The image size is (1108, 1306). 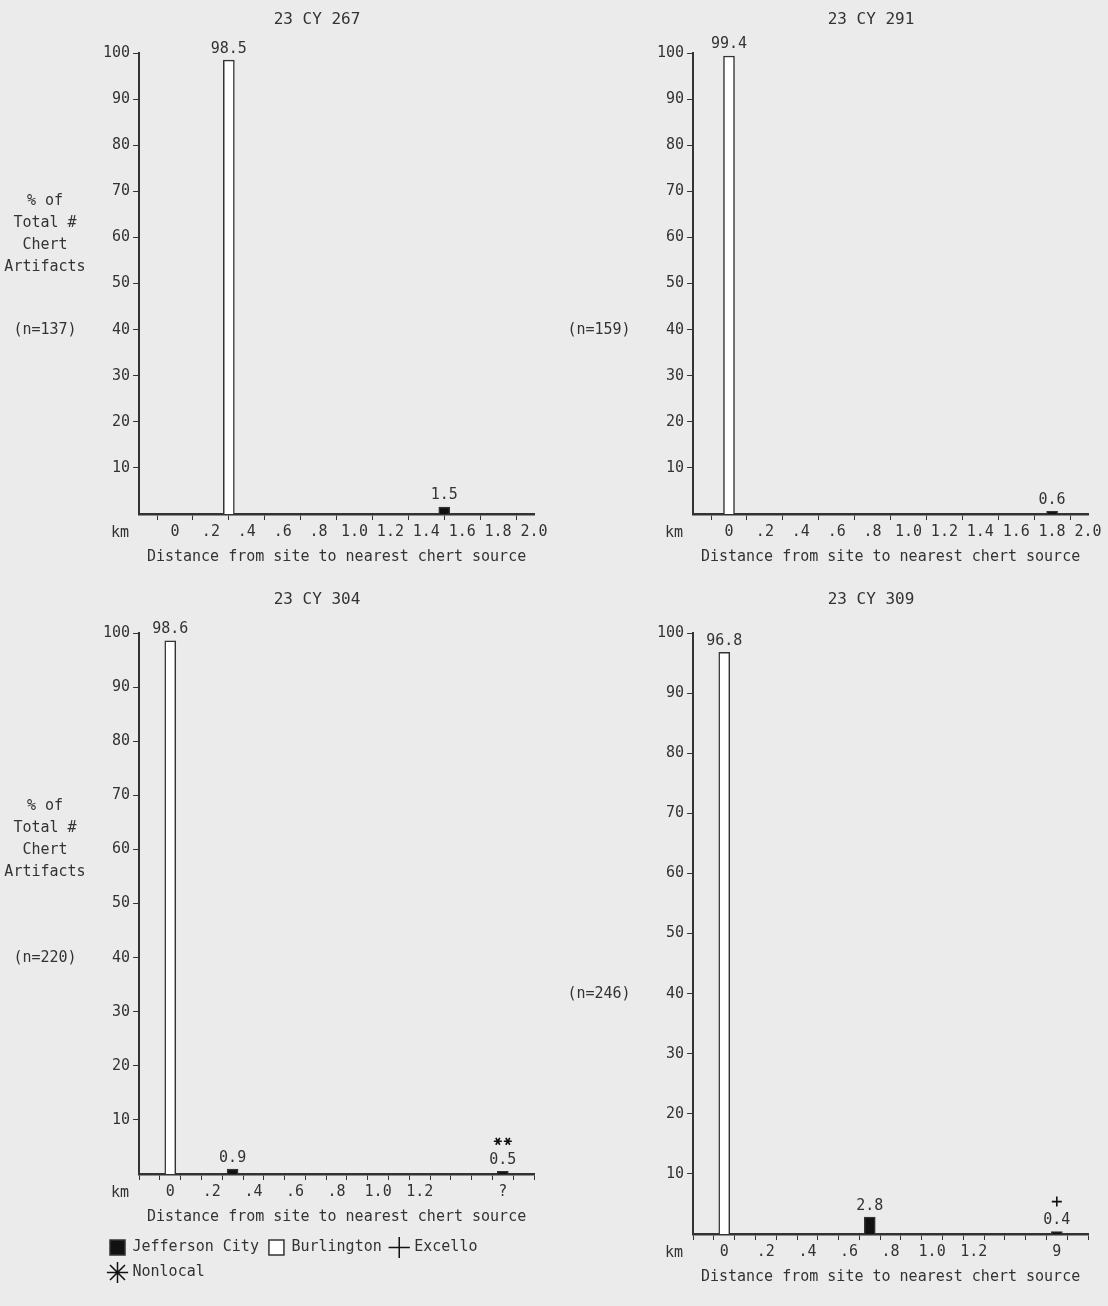 I want to click on legend-label: Burlington, so click(x=336, y=1246).